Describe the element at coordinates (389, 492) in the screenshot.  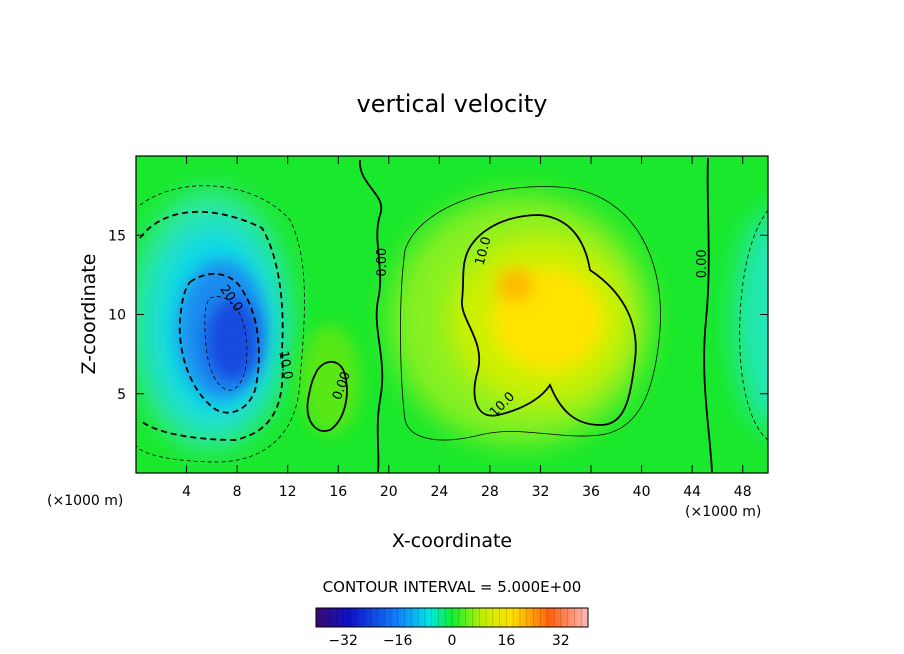
I see `x-tick-label: 20` at that location.